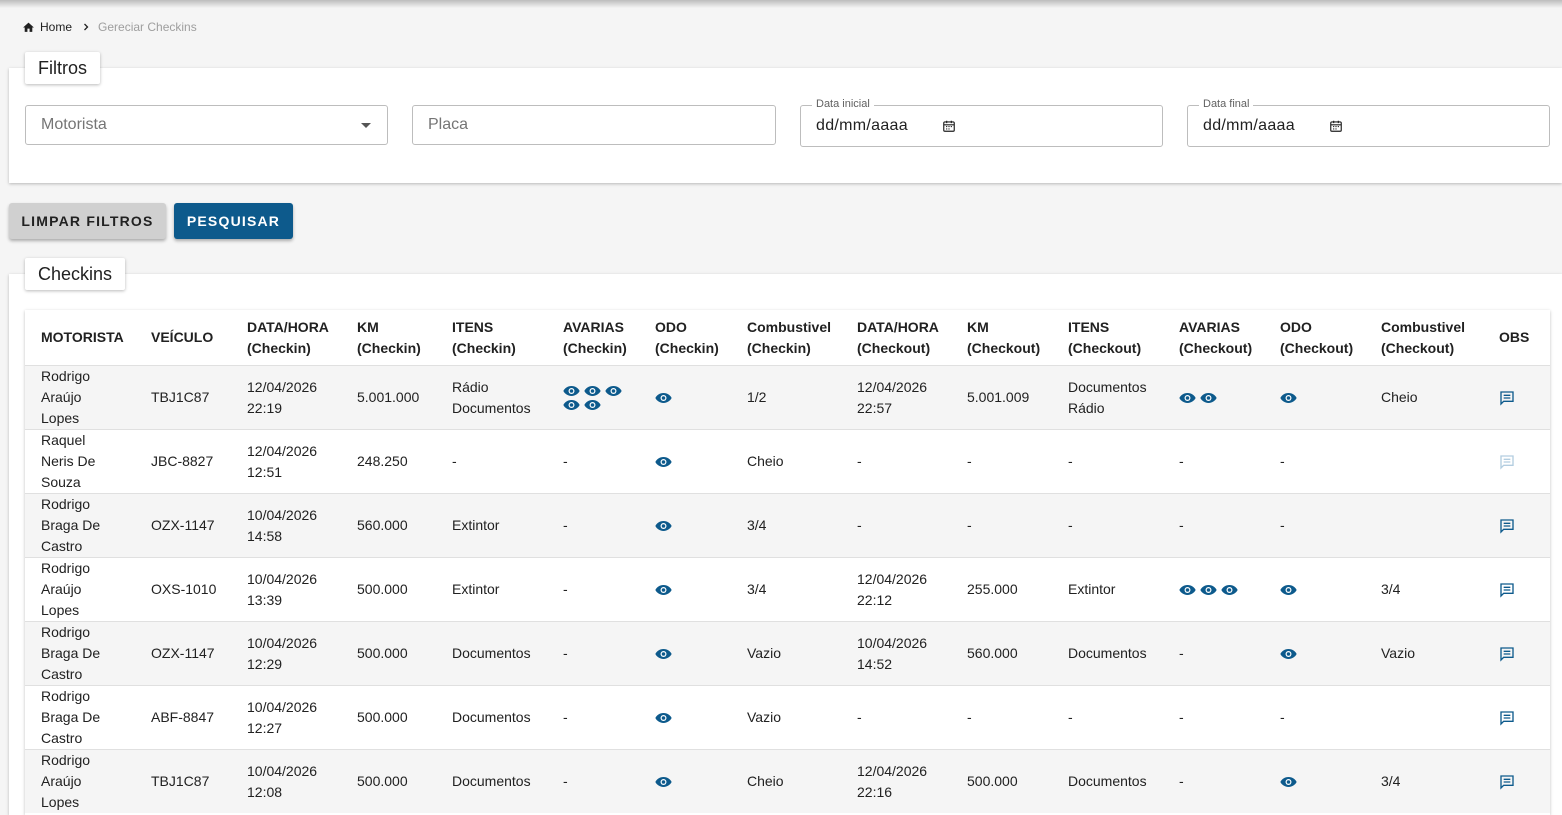 This screenshot has width=1562, height=815. I want to click on column-header: Combustivel (Checkout), so click(1424, 338).